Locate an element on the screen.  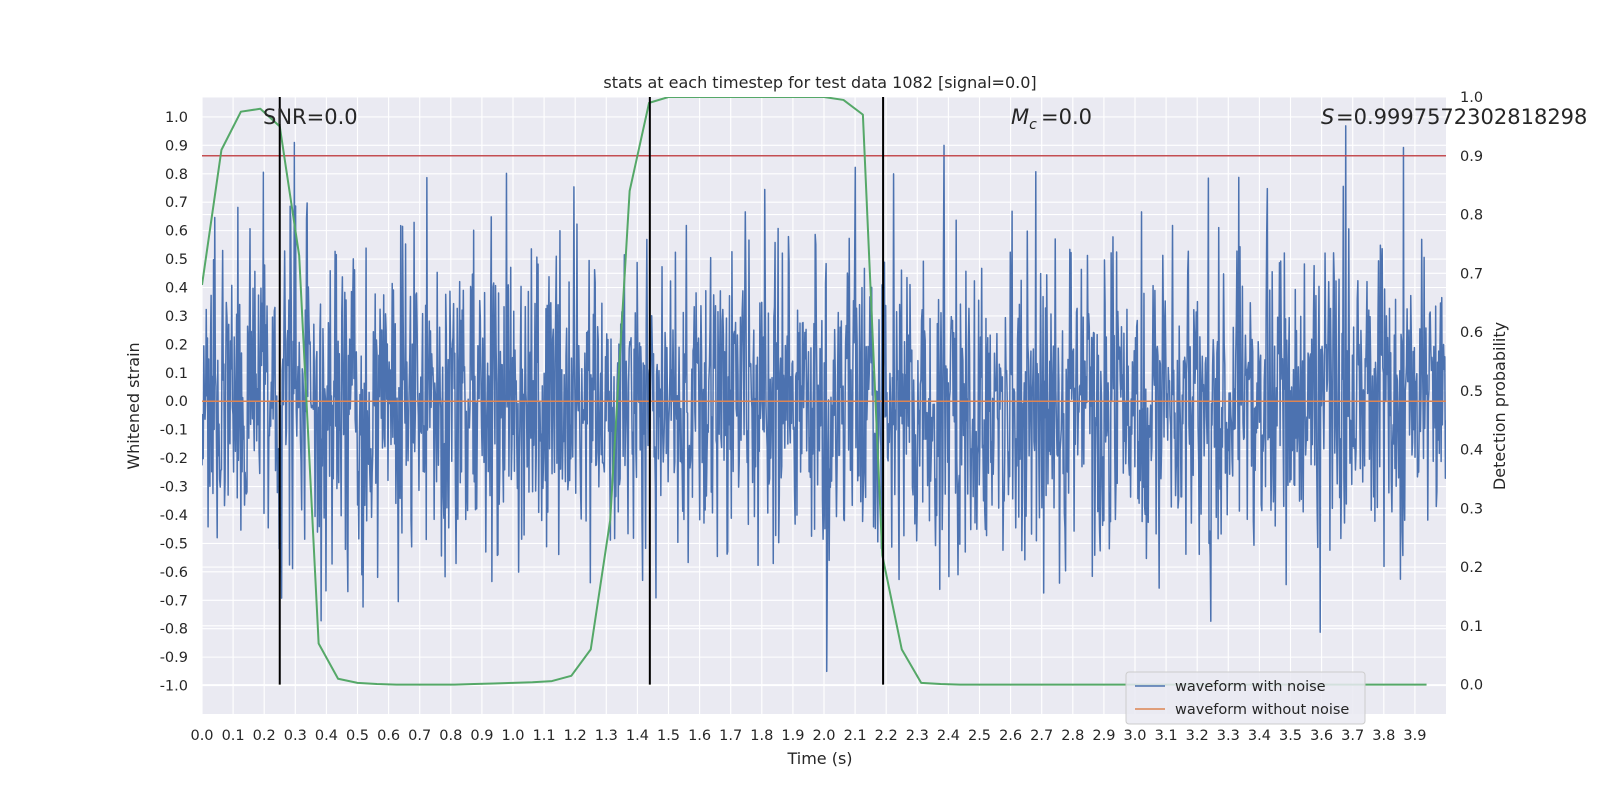
score-value: =0.9997572302818298 is located at coordinates (1461, 117).